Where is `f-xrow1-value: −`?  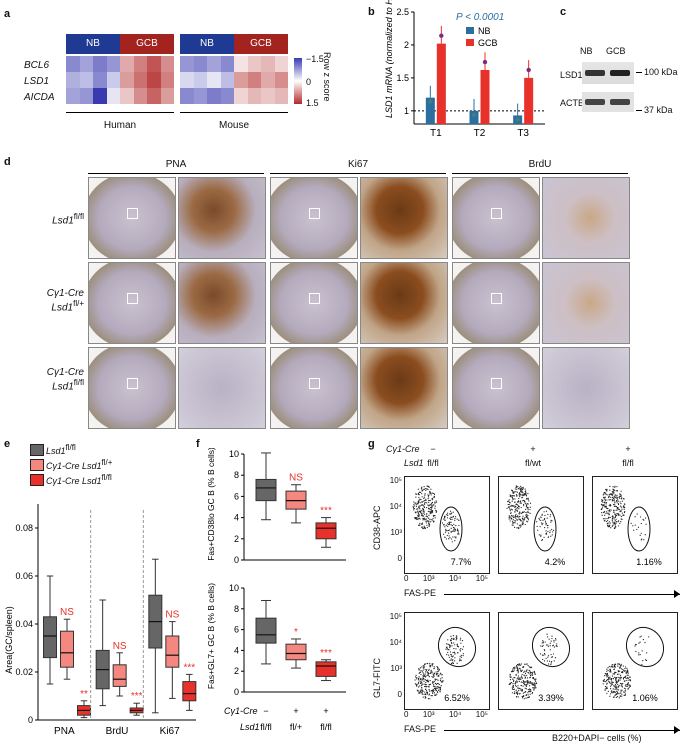
f-xrow1-value: − is located at coordinates (265, 711).